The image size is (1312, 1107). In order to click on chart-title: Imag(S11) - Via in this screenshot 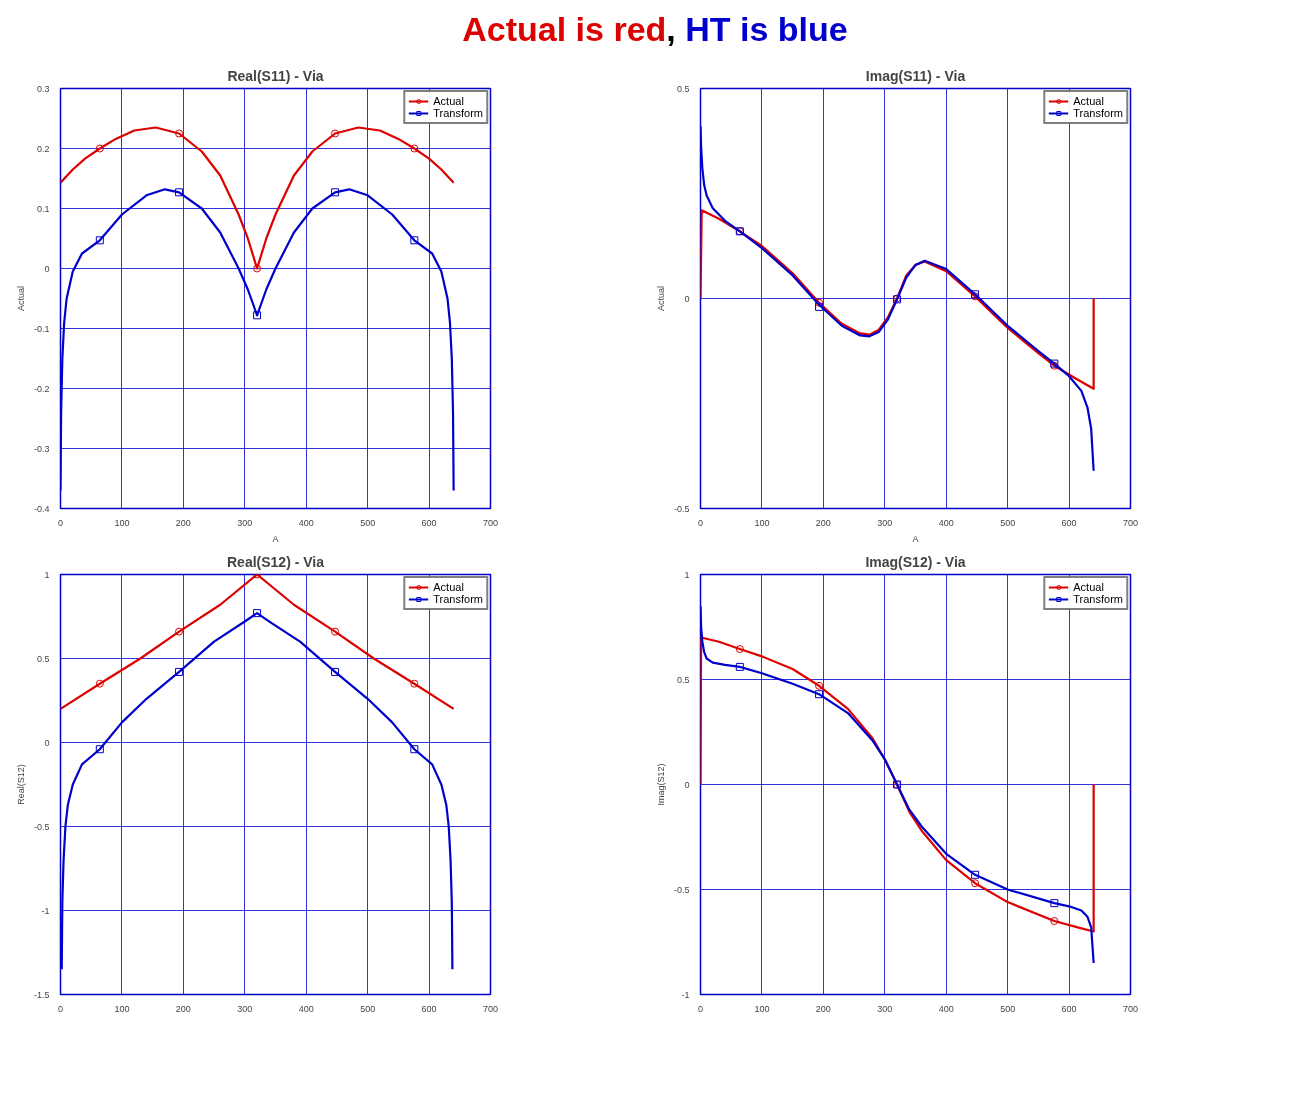, I will do `click(915, 75)`.